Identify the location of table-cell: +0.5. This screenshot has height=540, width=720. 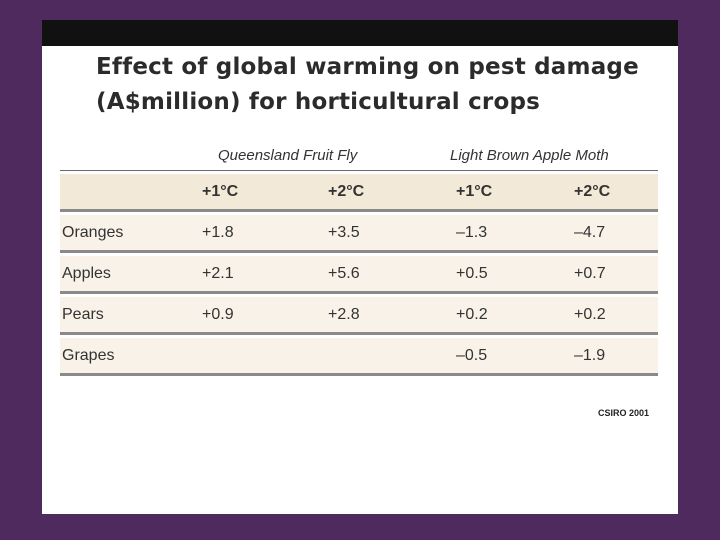
(472, 273).